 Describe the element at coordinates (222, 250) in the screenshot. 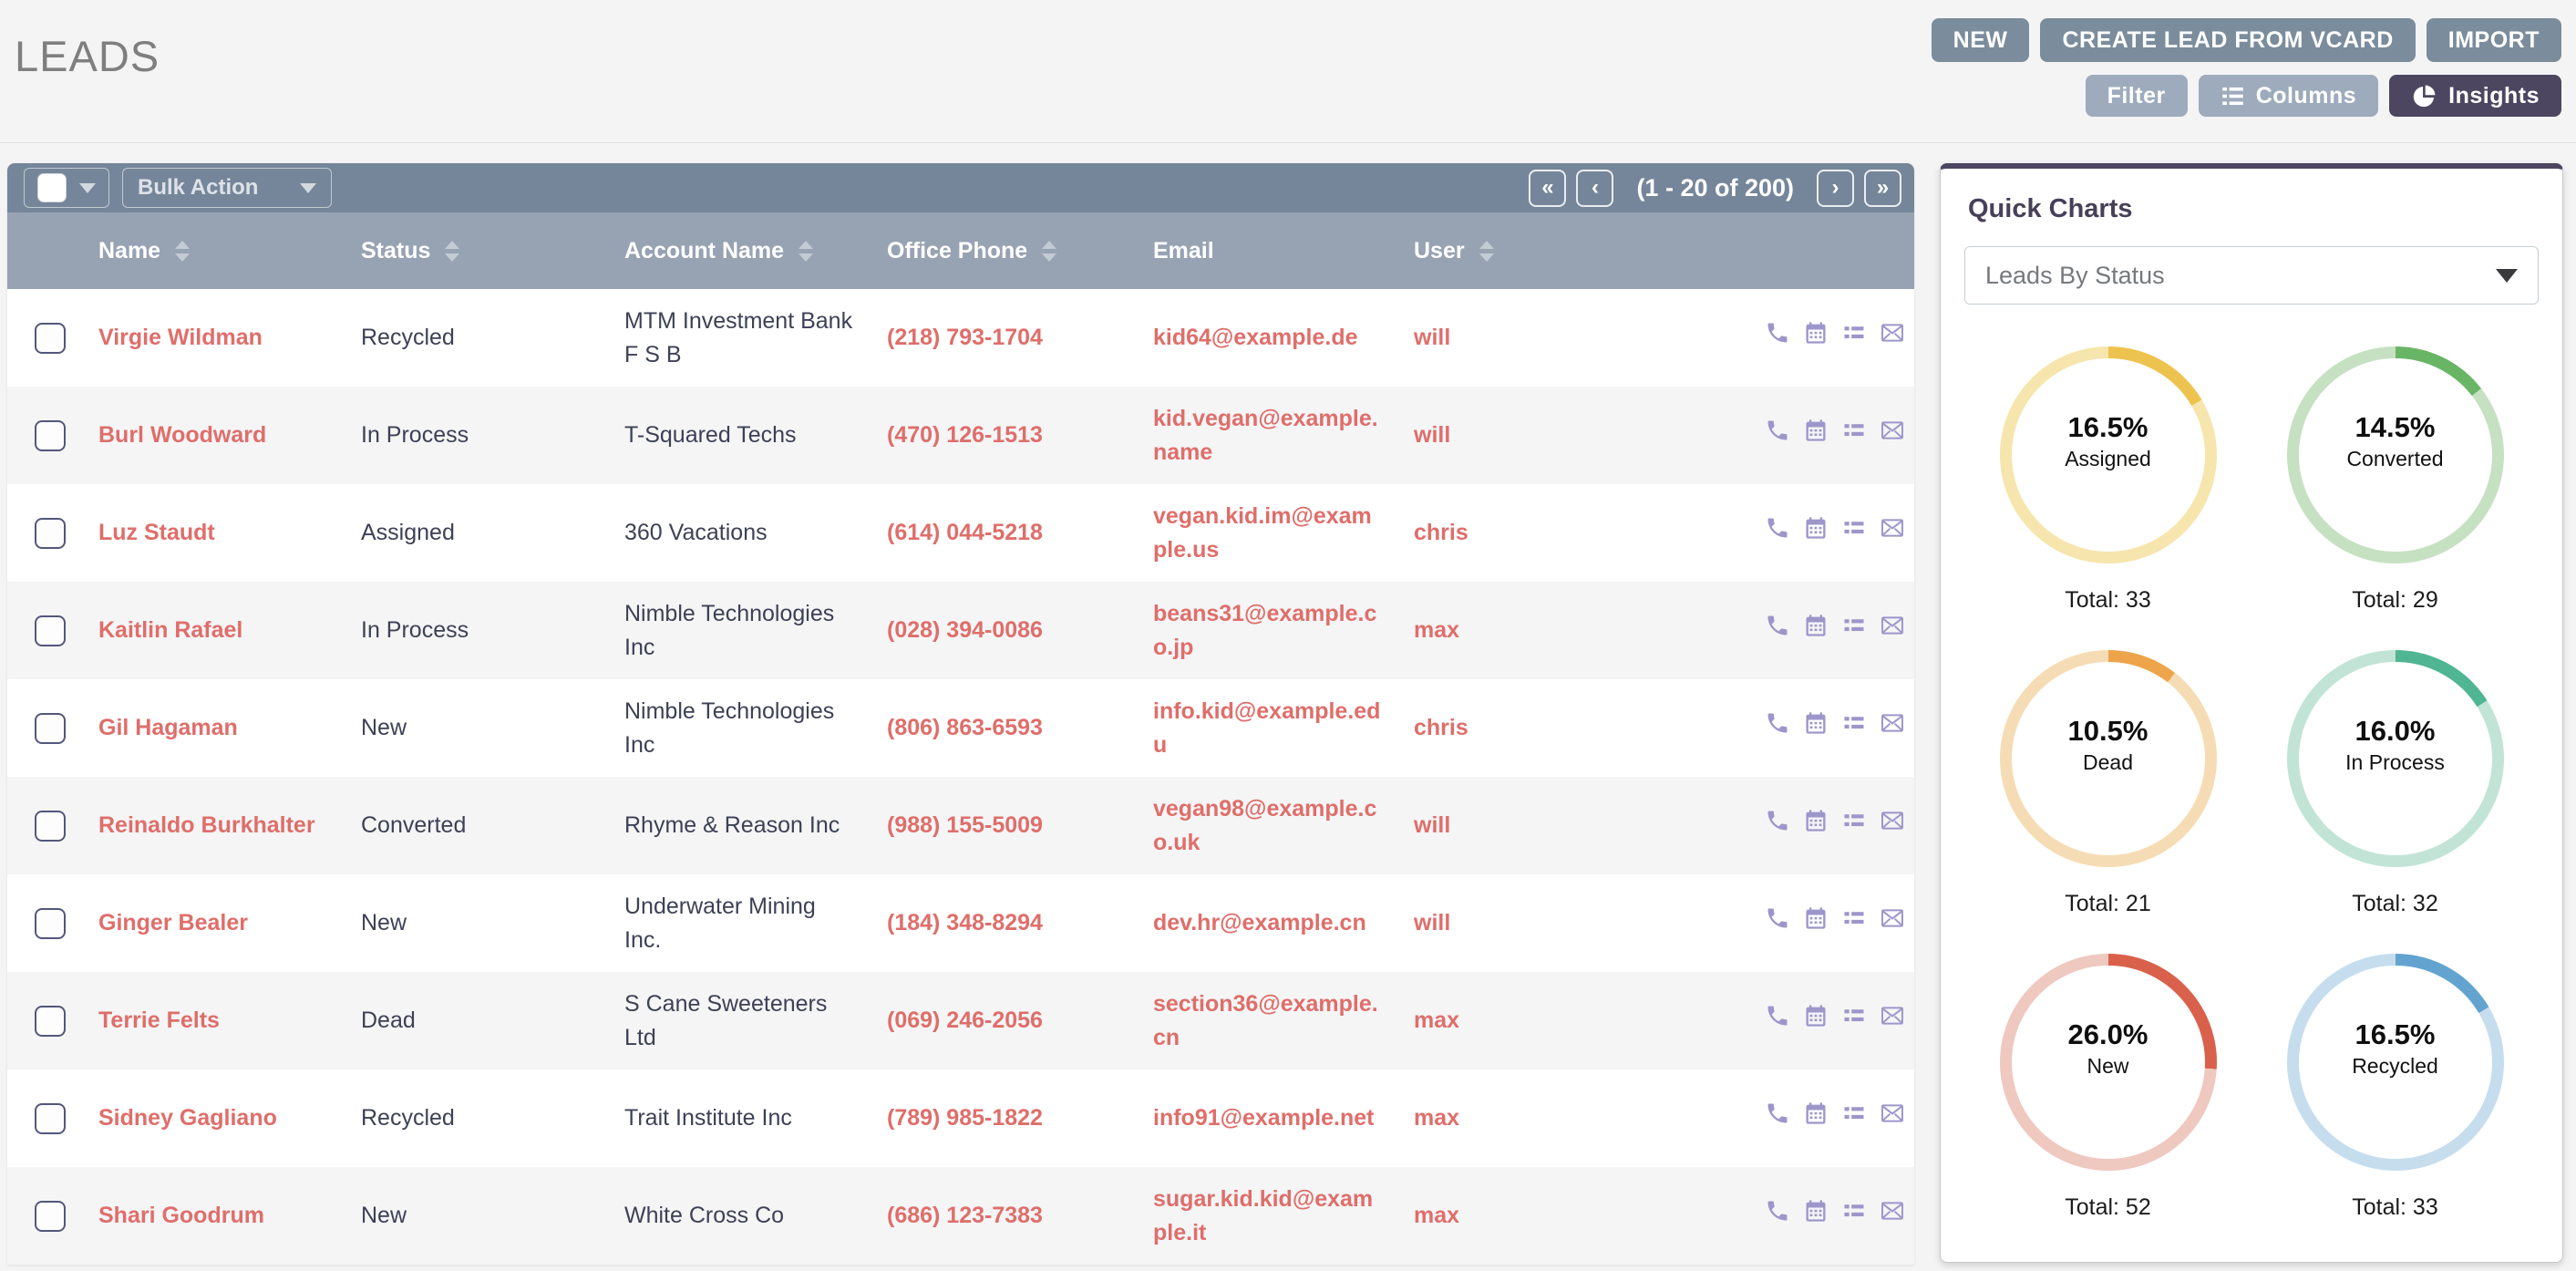

I see `column-header-name: Name` at that location.